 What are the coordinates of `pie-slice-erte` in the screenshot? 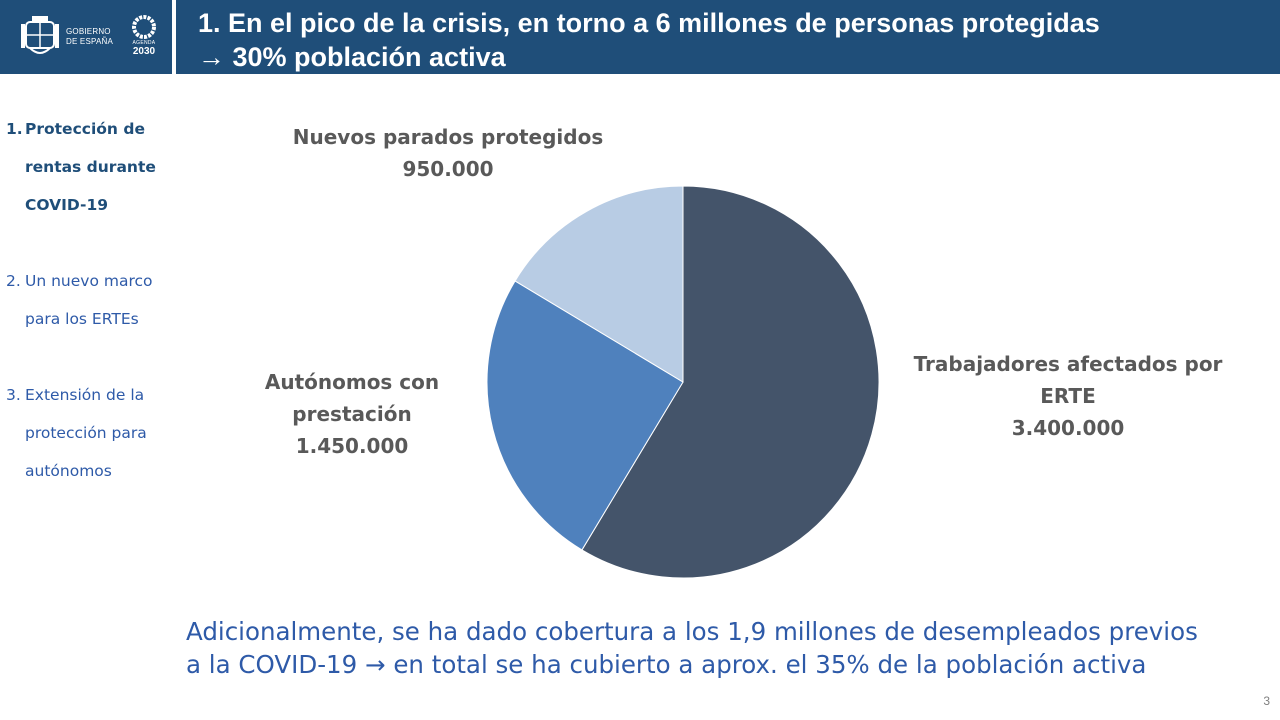 It's located at (730, 382).